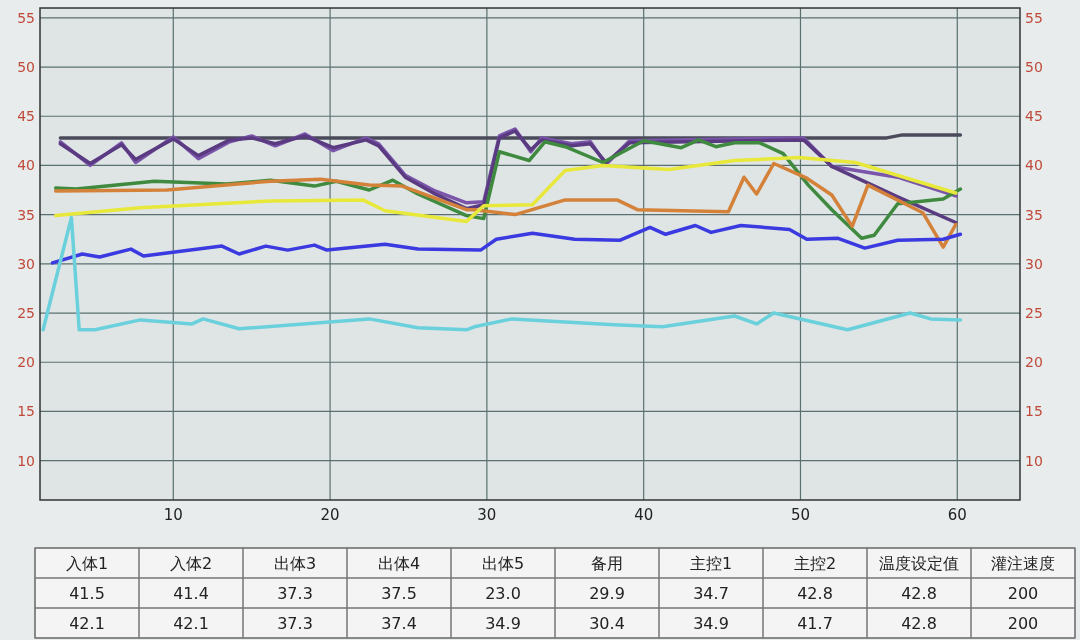 Image resolution: width=1080 pixels, height=640 pixels. What do you see at coordinates (399, 563) in the screenshot?
I see `text: 出体4` at bounding box center [399, 563].